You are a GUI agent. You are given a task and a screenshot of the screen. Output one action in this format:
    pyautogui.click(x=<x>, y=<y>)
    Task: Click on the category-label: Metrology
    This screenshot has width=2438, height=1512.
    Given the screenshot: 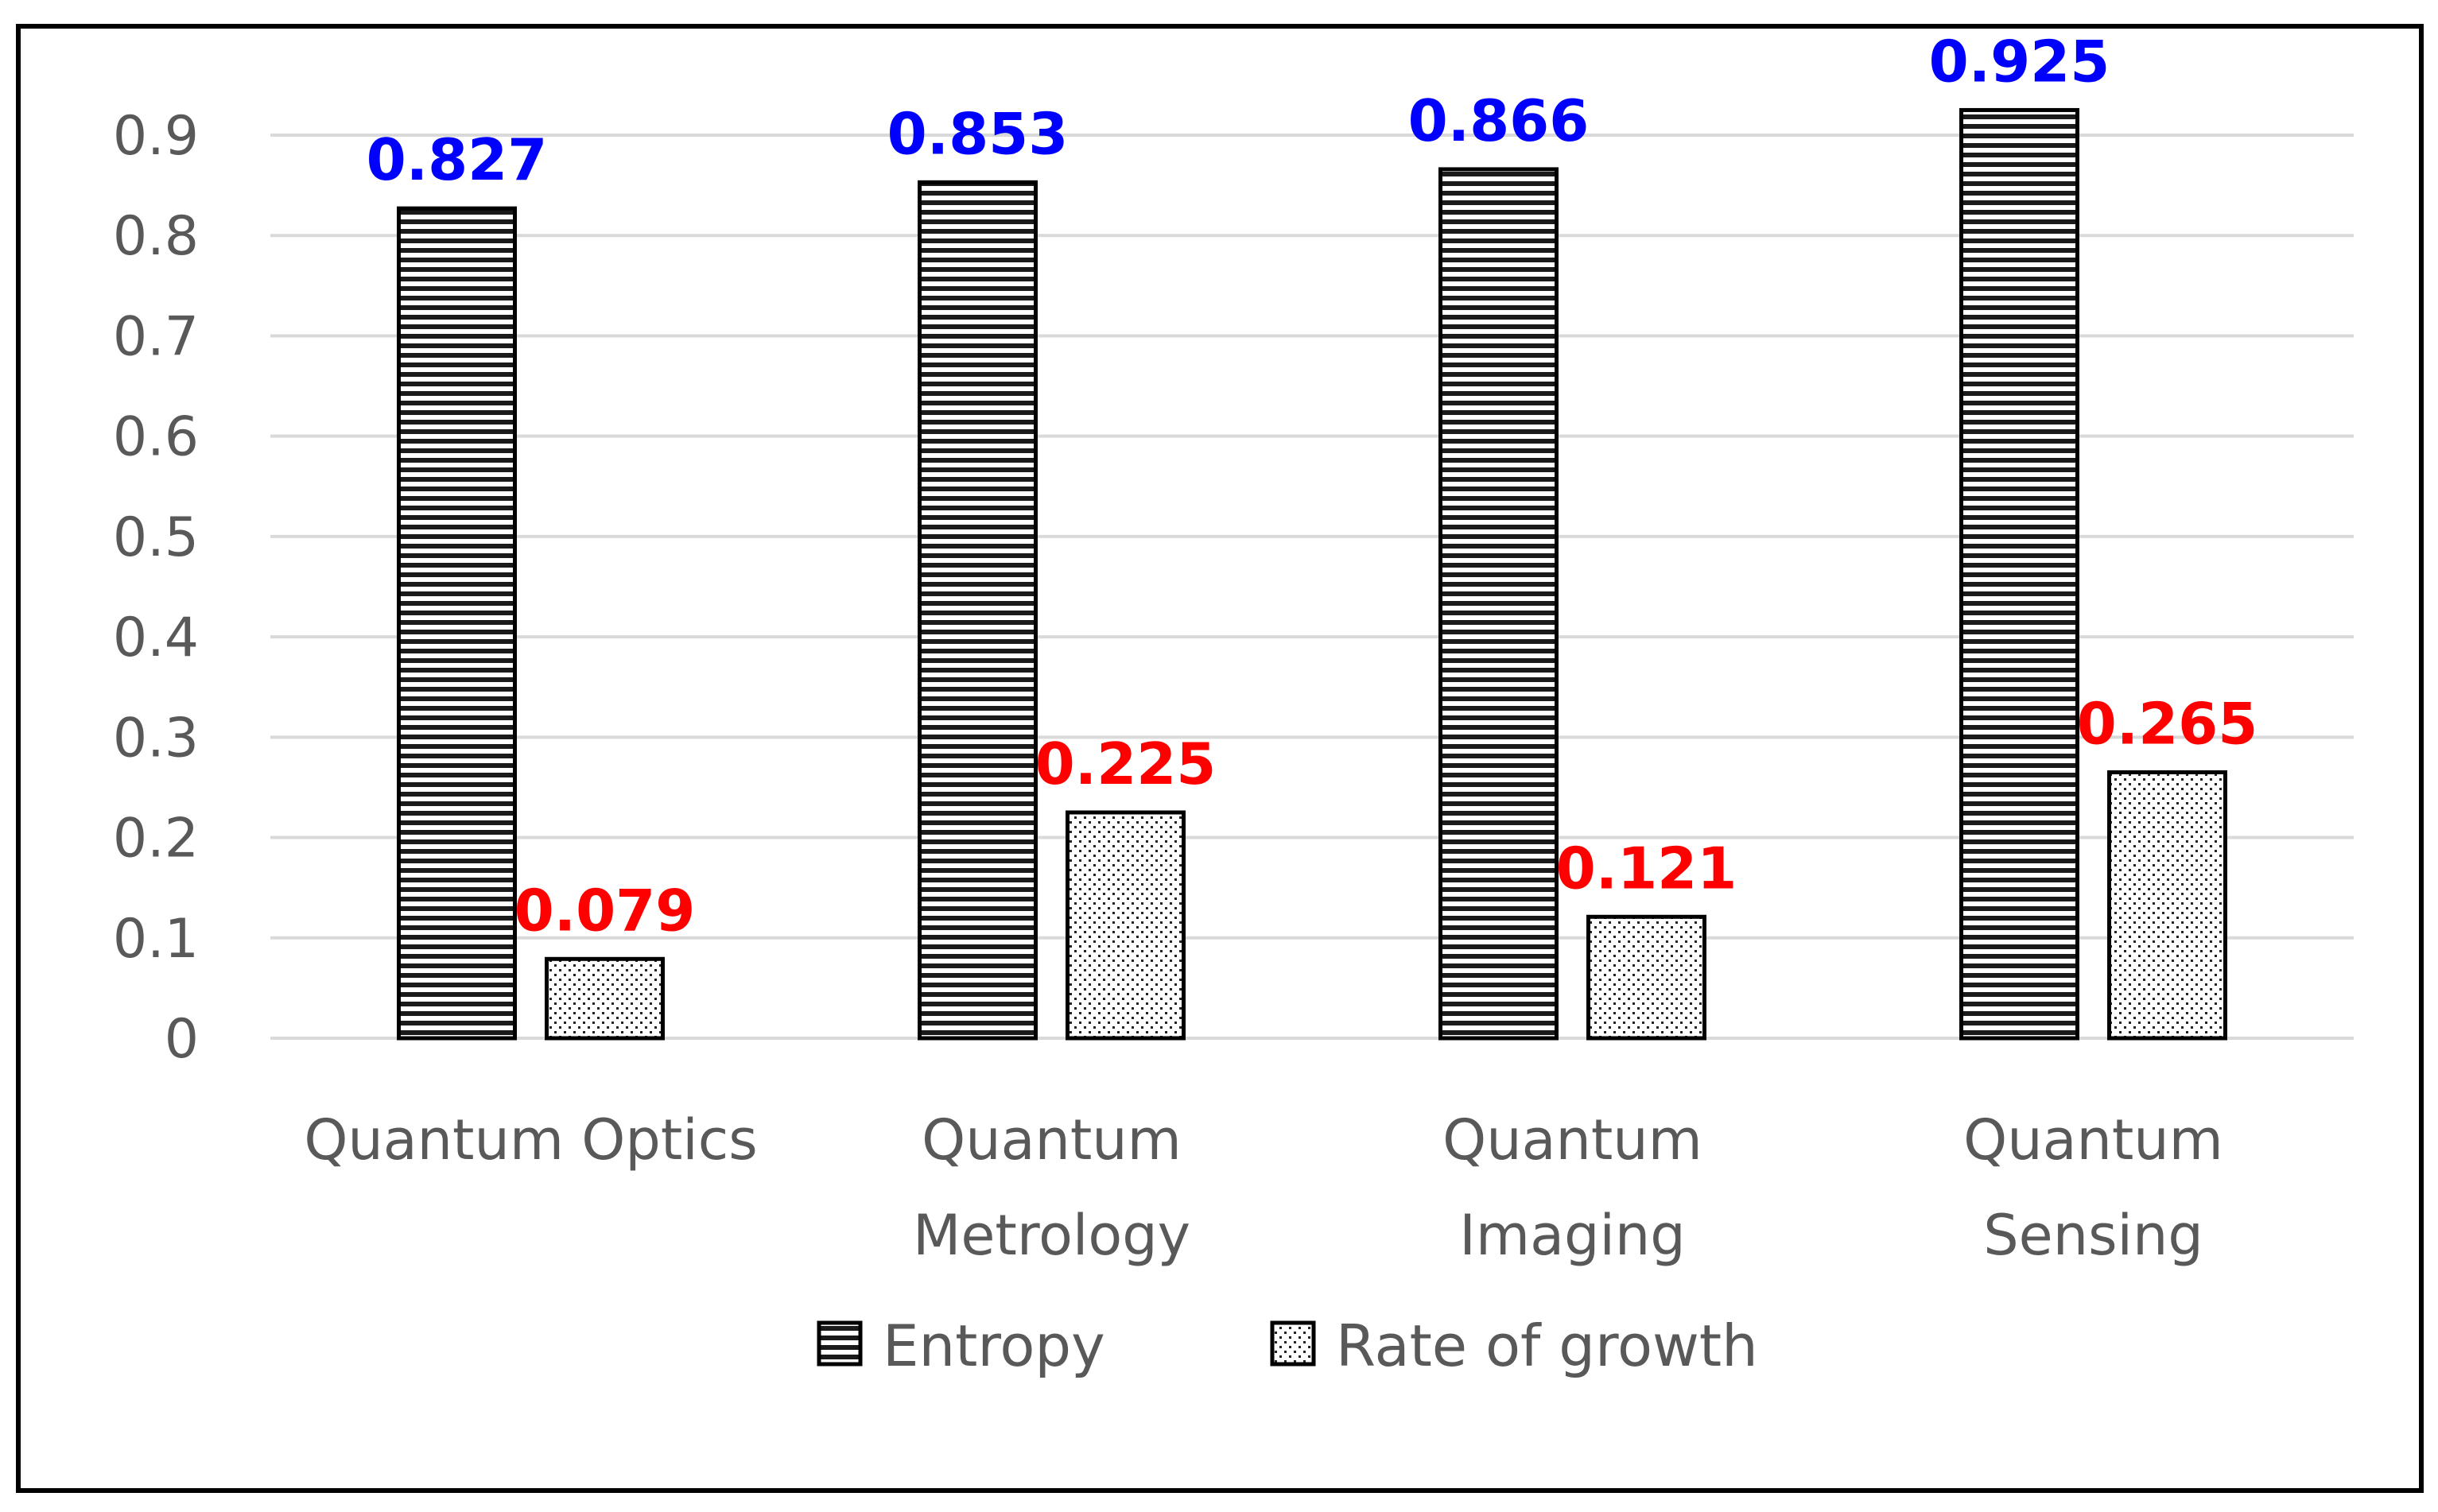 What is the action you would take?
    pyautogui.click(x=1051, y=1235)
    